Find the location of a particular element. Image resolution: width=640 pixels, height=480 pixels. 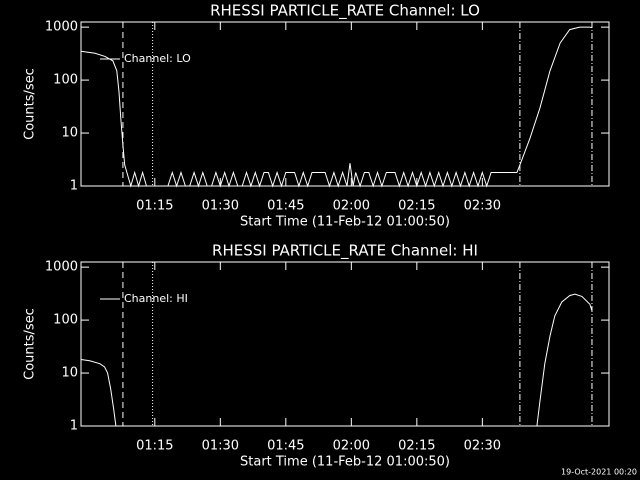

footer-timestamp: 19-Oct-2021 00:20 is located at coordinates (599, 472).